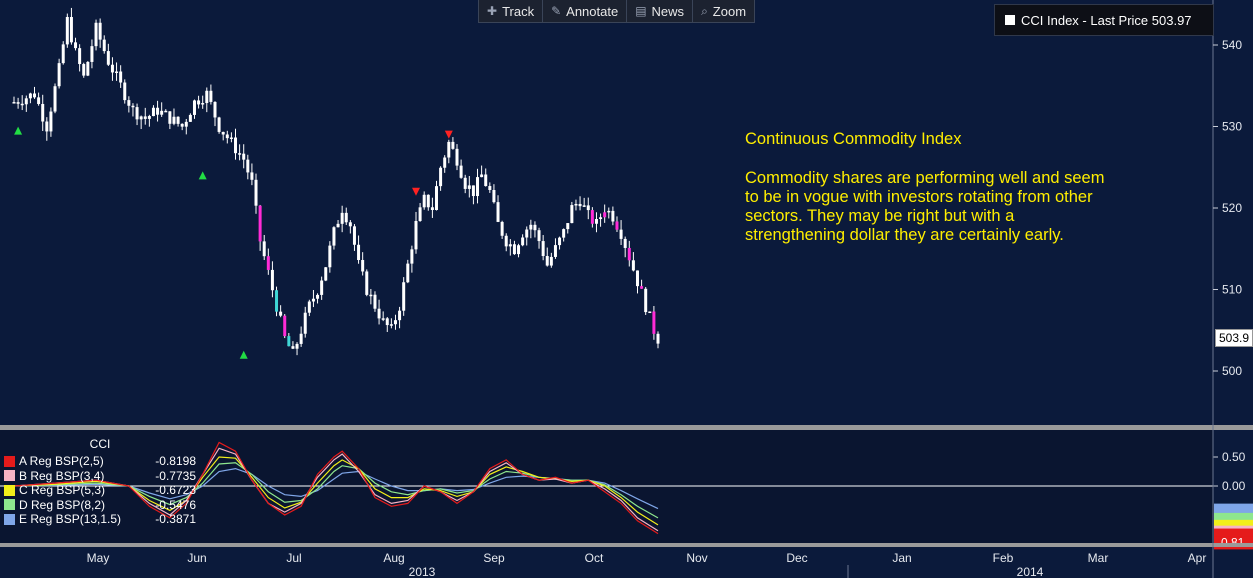  What do you see at coordinates (556, 11) in the screenshot?
I see `pencil-icon: ✎` at bounding box center [556, 11].